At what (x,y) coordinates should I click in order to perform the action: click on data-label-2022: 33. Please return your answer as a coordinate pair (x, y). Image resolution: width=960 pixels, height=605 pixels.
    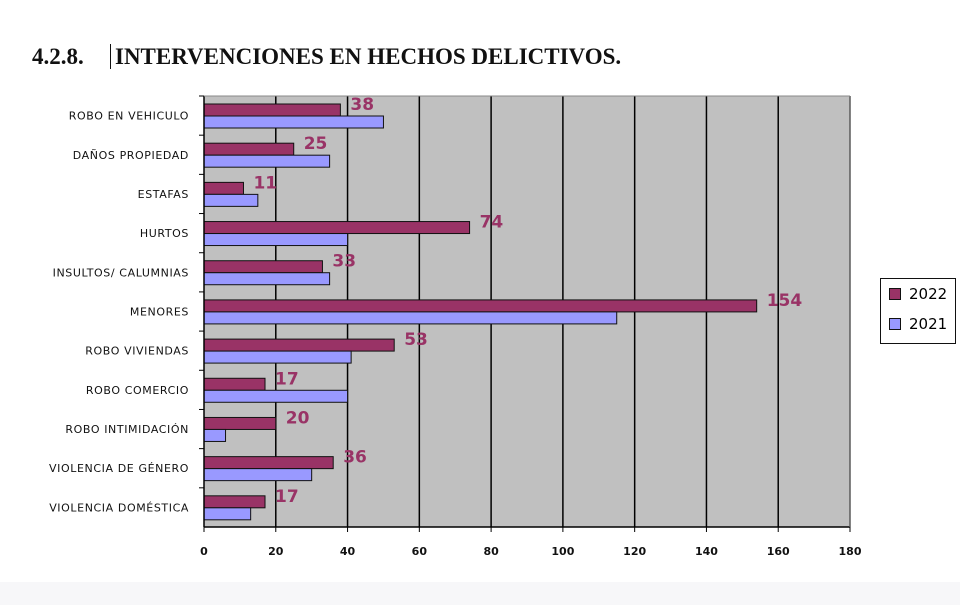
    Looking at the image, I should click on (344, 262).